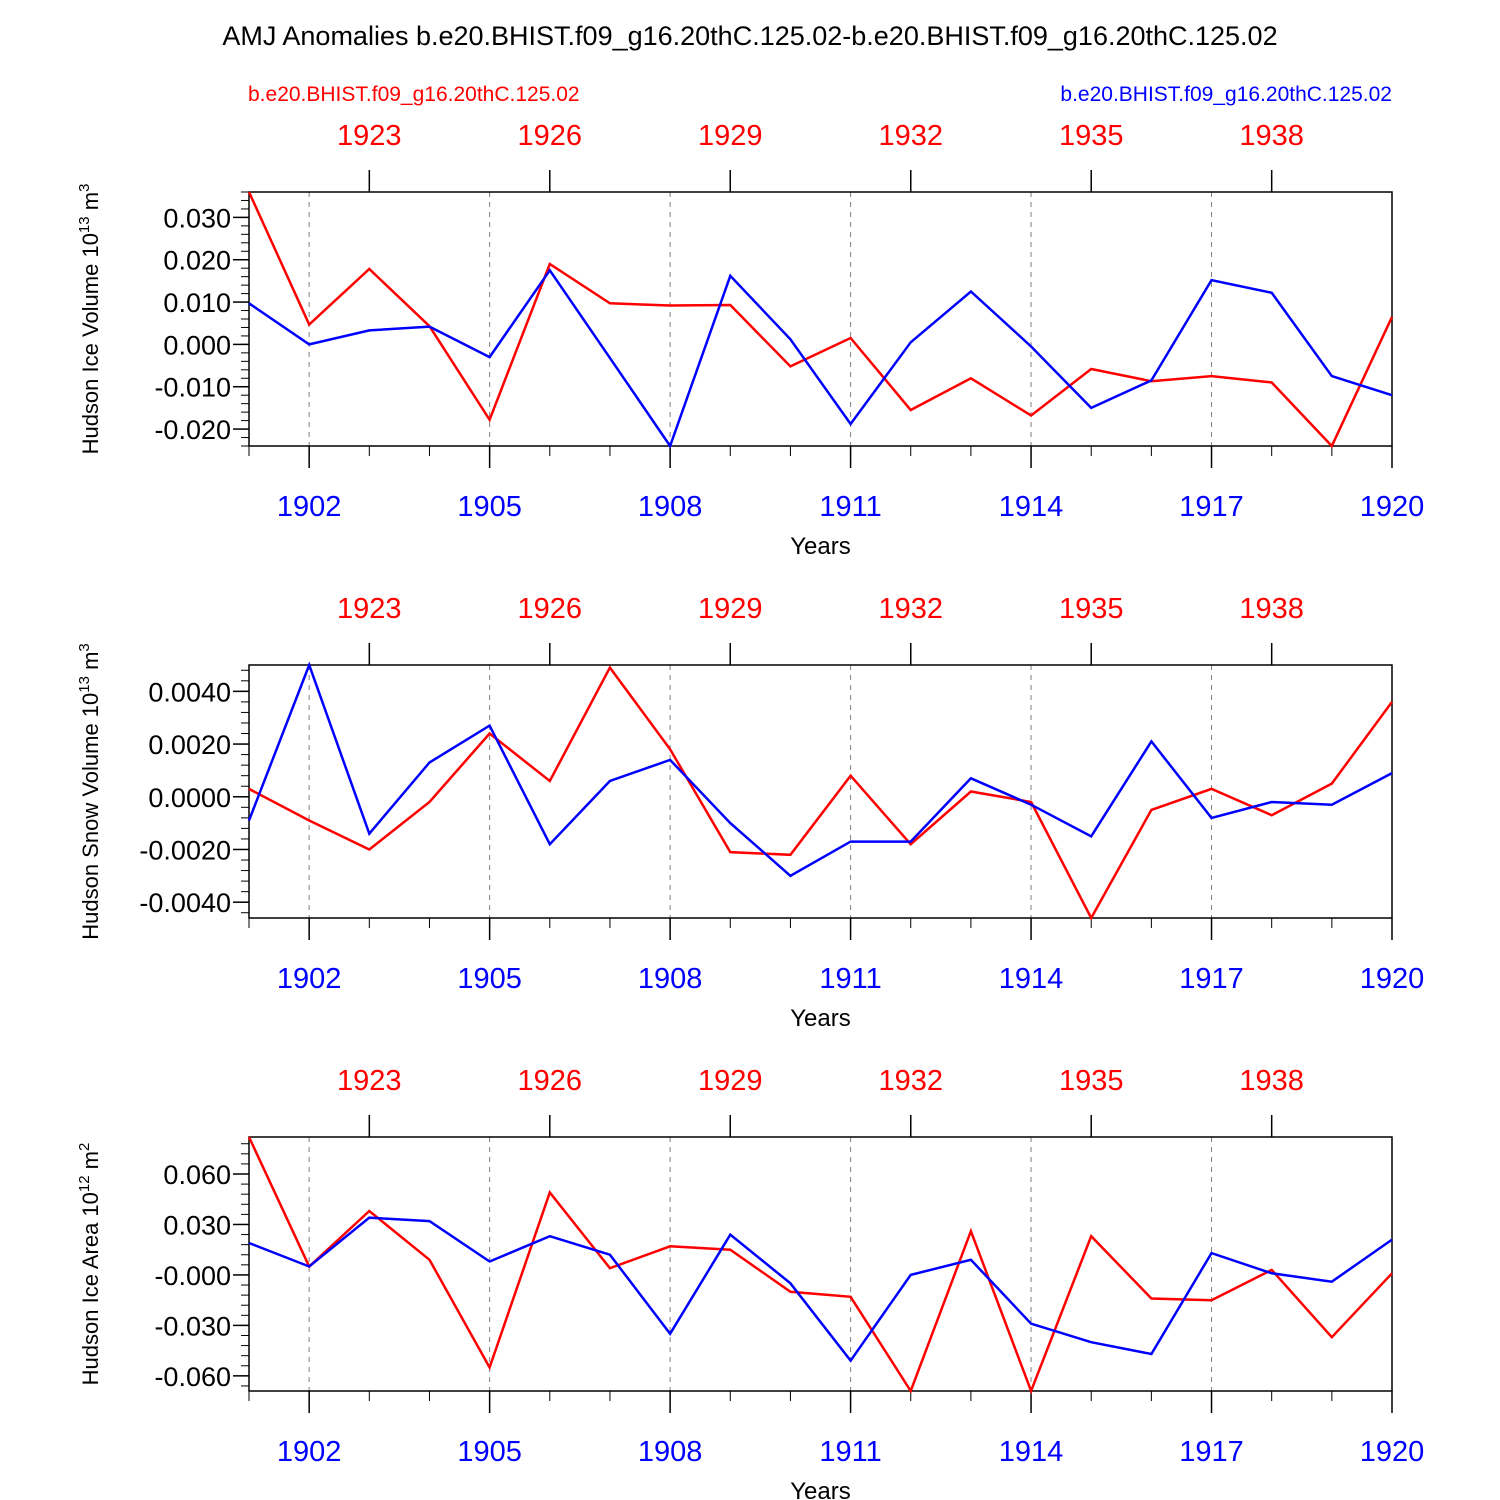  What do you see at coordinates (189, 798) in the screenshot?
I see `y-tick-label: 0.0000` at bounding box center [189, 798].